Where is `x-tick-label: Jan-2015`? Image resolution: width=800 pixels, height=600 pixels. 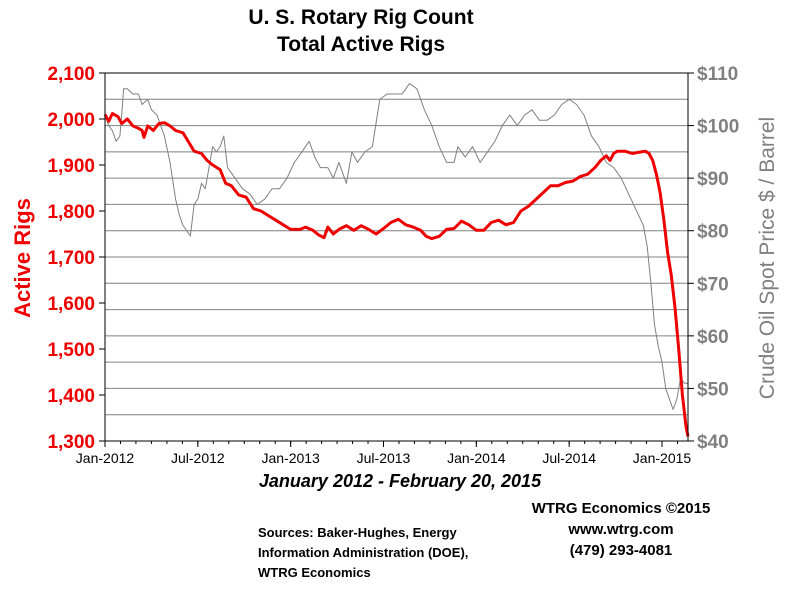 x-tick-label: Jan-2015 is located at coordinates (662, 458).